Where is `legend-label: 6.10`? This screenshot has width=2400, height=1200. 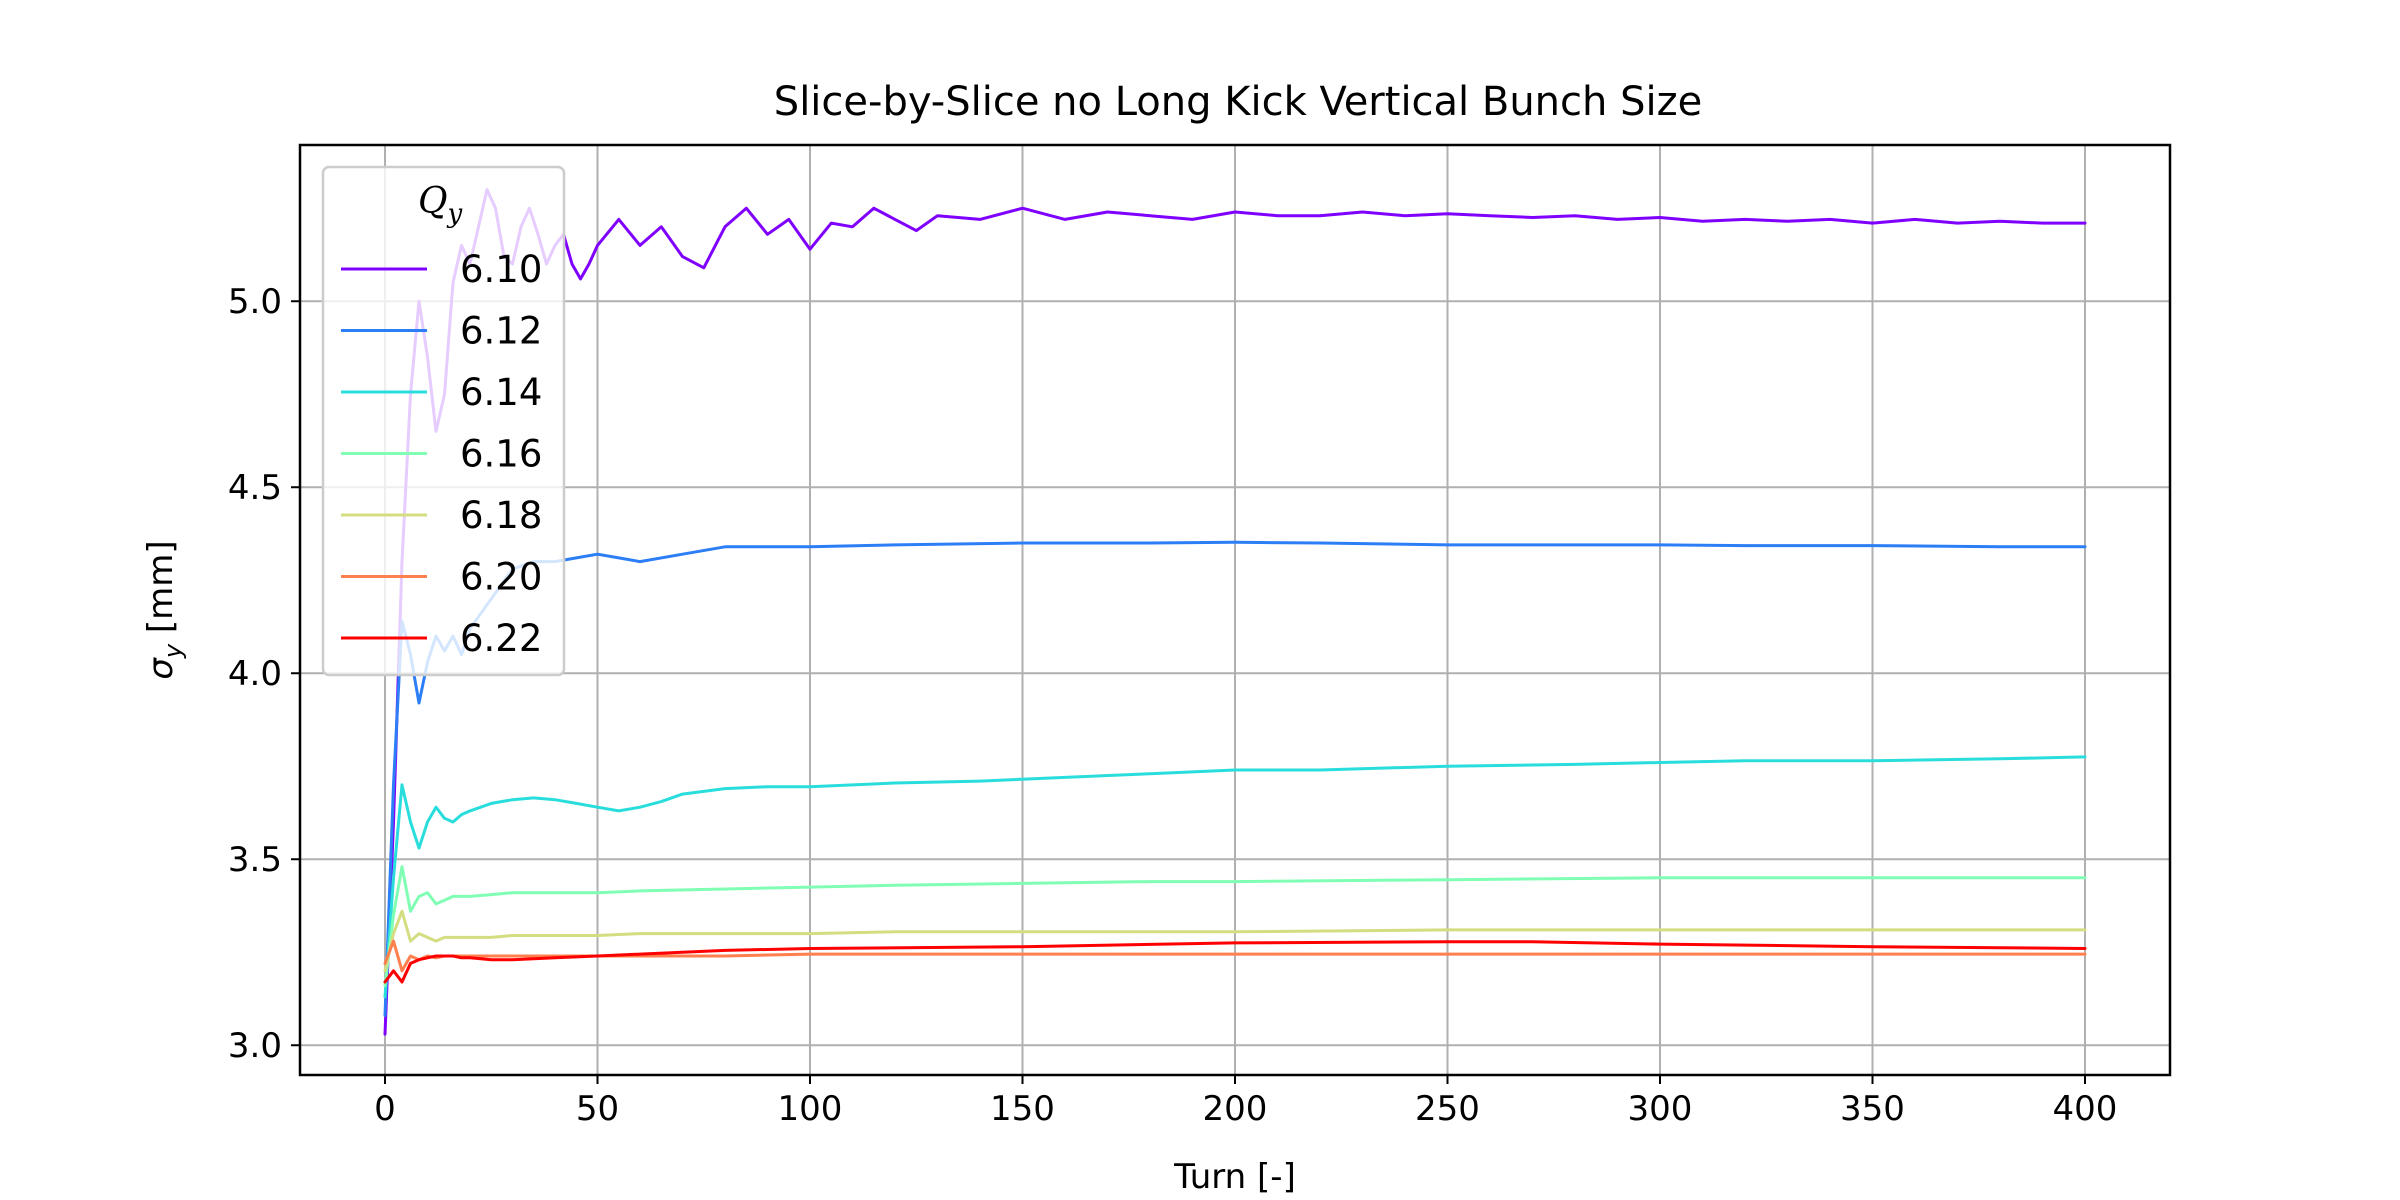
legend-label: 6.10 is located at coordinates (501, 269).